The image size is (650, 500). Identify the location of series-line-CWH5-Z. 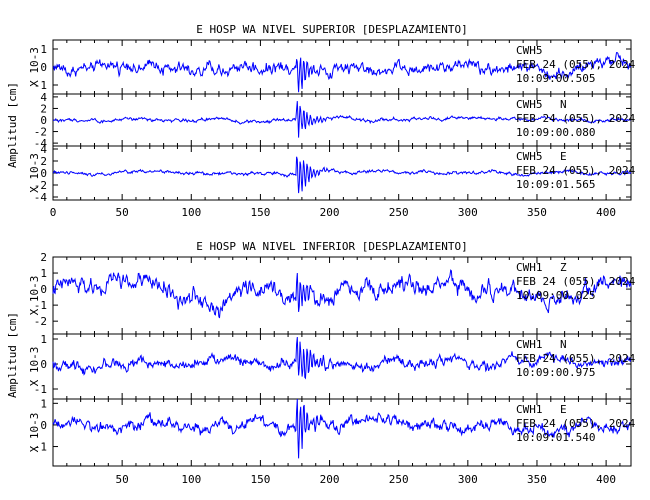
(342, 72).